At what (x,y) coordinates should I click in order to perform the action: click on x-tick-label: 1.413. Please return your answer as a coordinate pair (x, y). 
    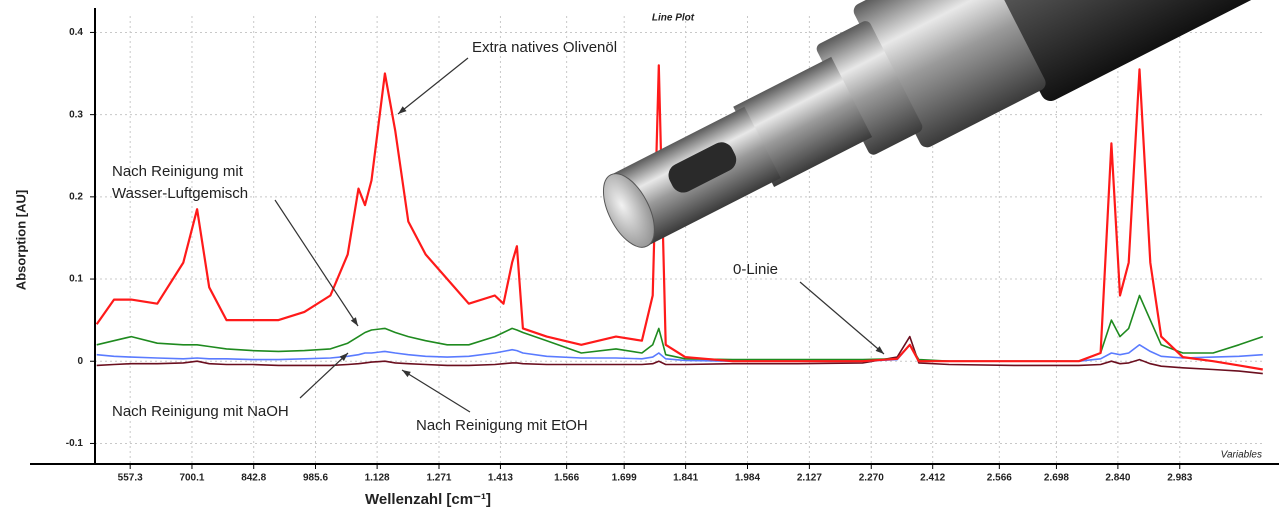
    Looking at the image, I should click on (500, 478).